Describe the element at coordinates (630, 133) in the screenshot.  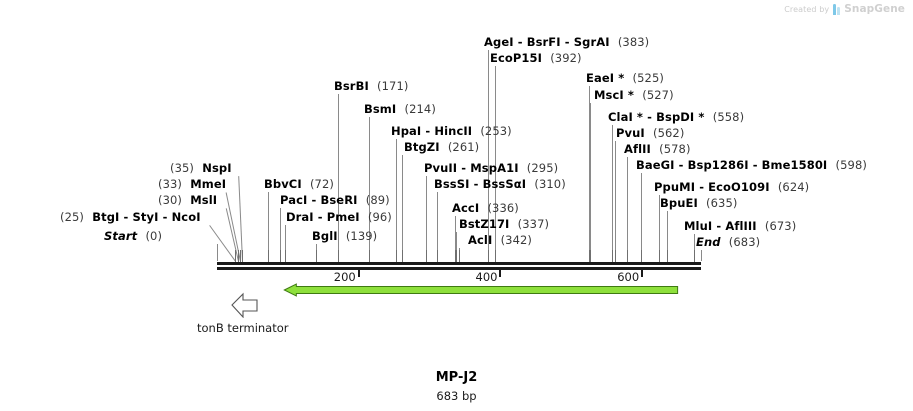
I see `enzyme-name: PvuI` at that location.